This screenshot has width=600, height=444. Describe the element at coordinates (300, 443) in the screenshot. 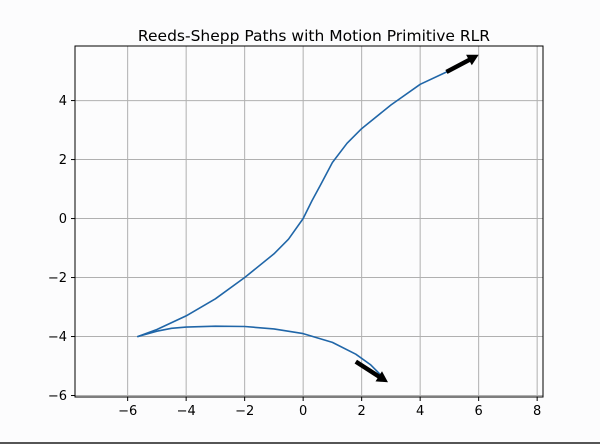

I see `window-bottom-border` at that location.